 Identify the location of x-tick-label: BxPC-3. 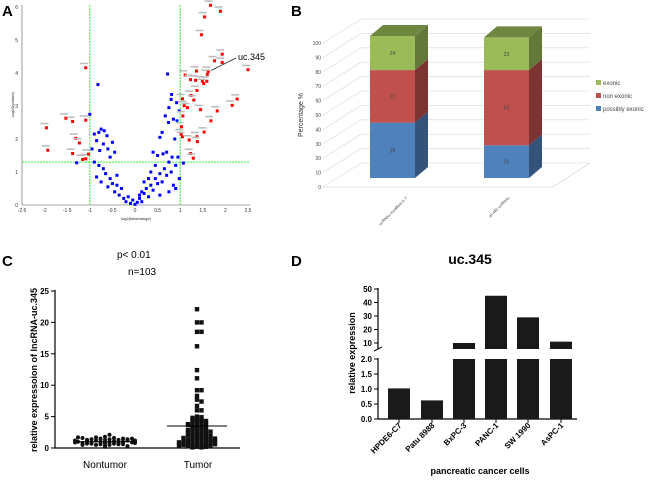
(455, 434).